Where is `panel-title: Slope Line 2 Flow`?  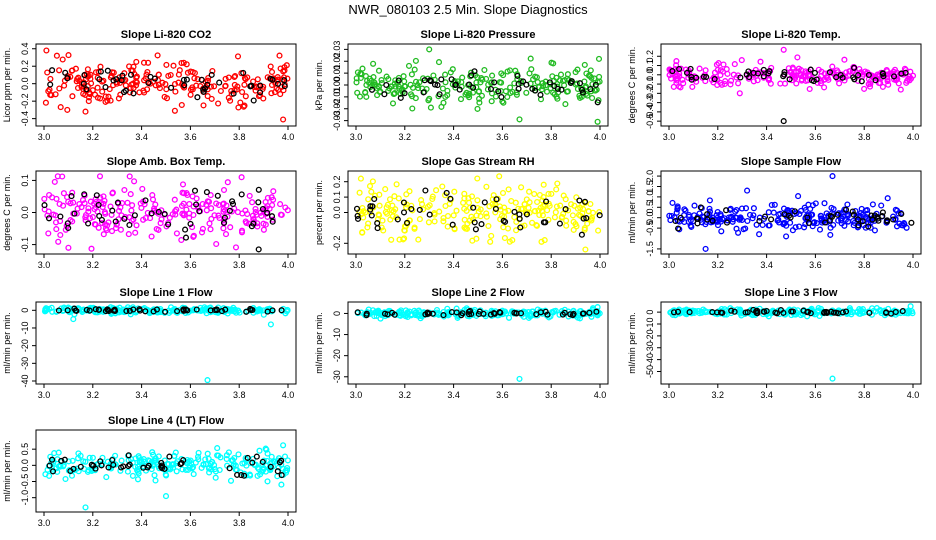
panel-title: Slope Line 2 Flow is located at coordinates (478, 293).